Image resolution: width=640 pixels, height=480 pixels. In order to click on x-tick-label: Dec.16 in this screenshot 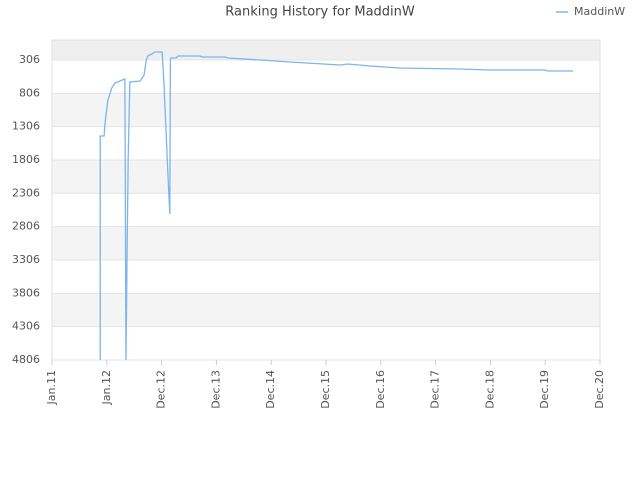, I will do `click(380, 389)`.